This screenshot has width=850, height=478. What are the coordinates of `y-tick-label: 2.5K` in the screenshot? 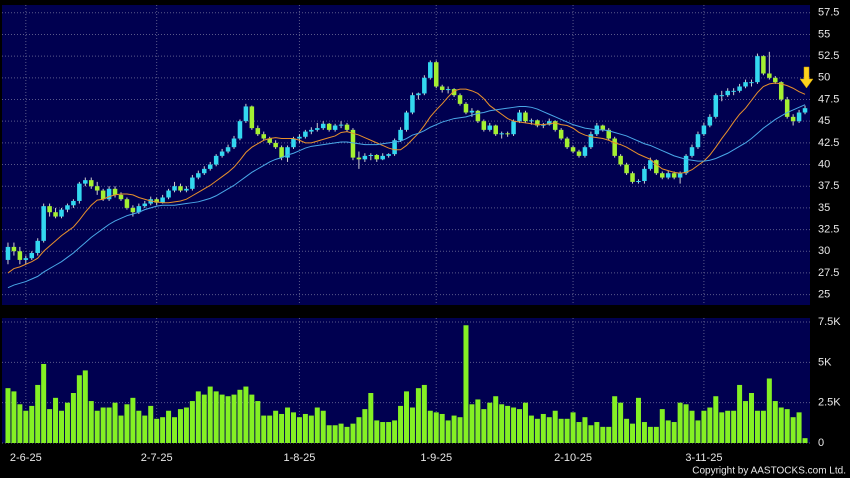 It's located at (829, 403).